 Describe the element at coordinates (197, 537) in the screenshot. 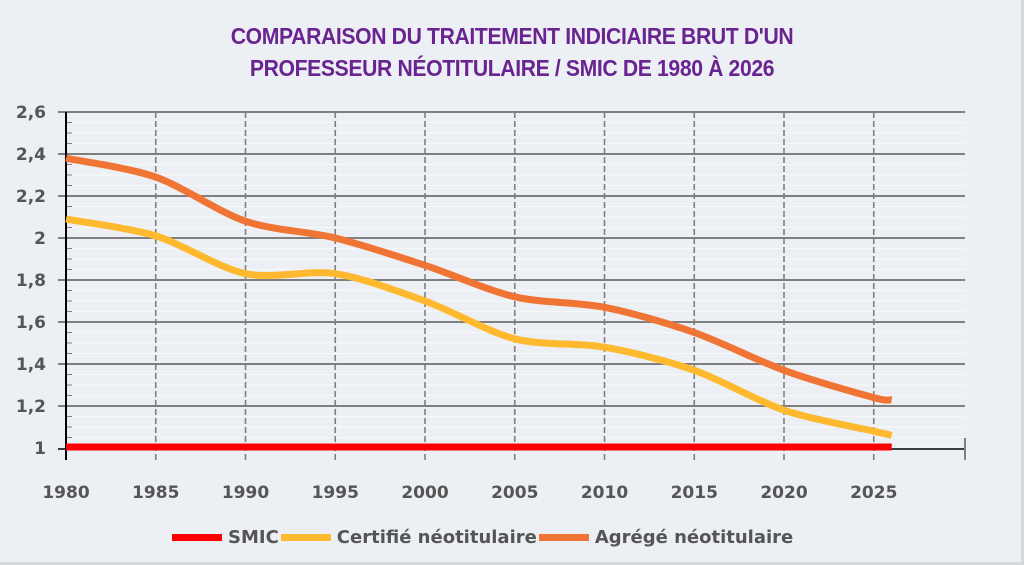

I see `legend-swatch-smic` at that location.